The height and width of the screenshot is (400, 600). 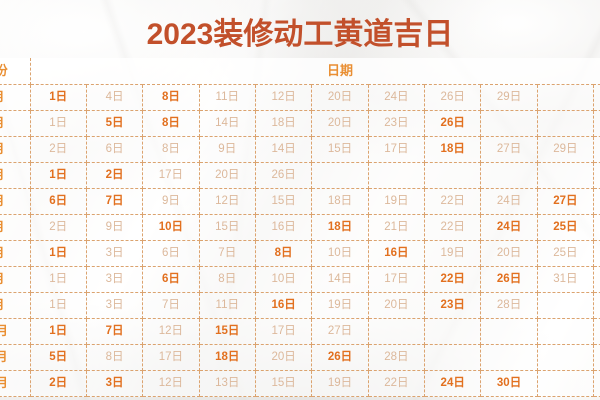 What do you see at coordinates (227, 331) in the screenshot?
I see `day-cell-highlighted: 15日` at bounding box center [227, 331].